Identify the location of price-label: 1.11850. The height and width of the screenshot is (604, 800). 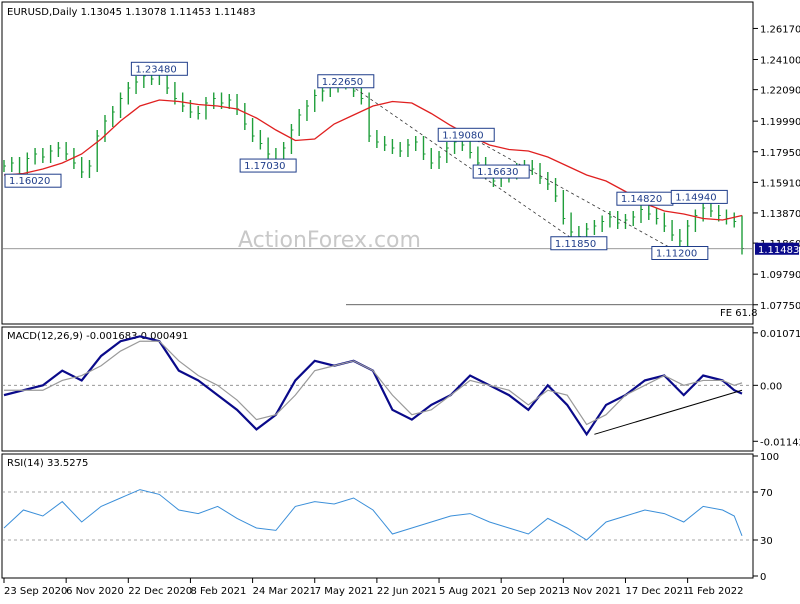
(575, 244).